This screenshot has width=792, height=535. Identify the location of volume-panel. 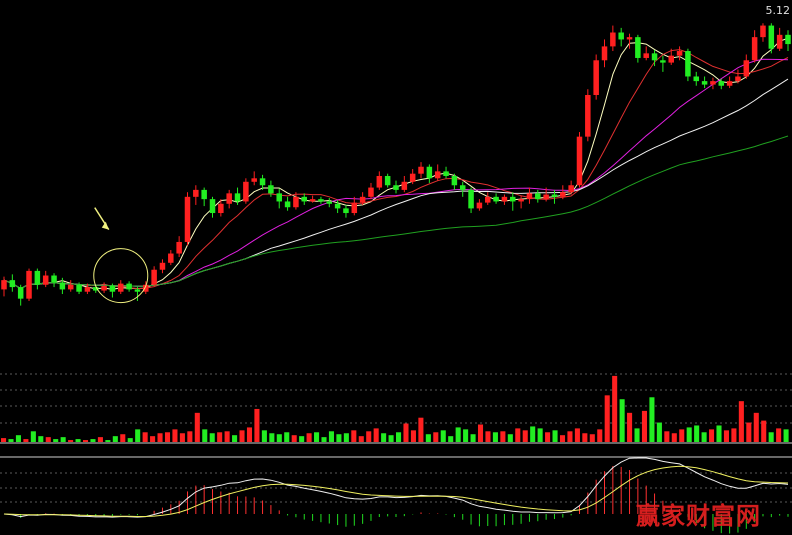
(395, 408).